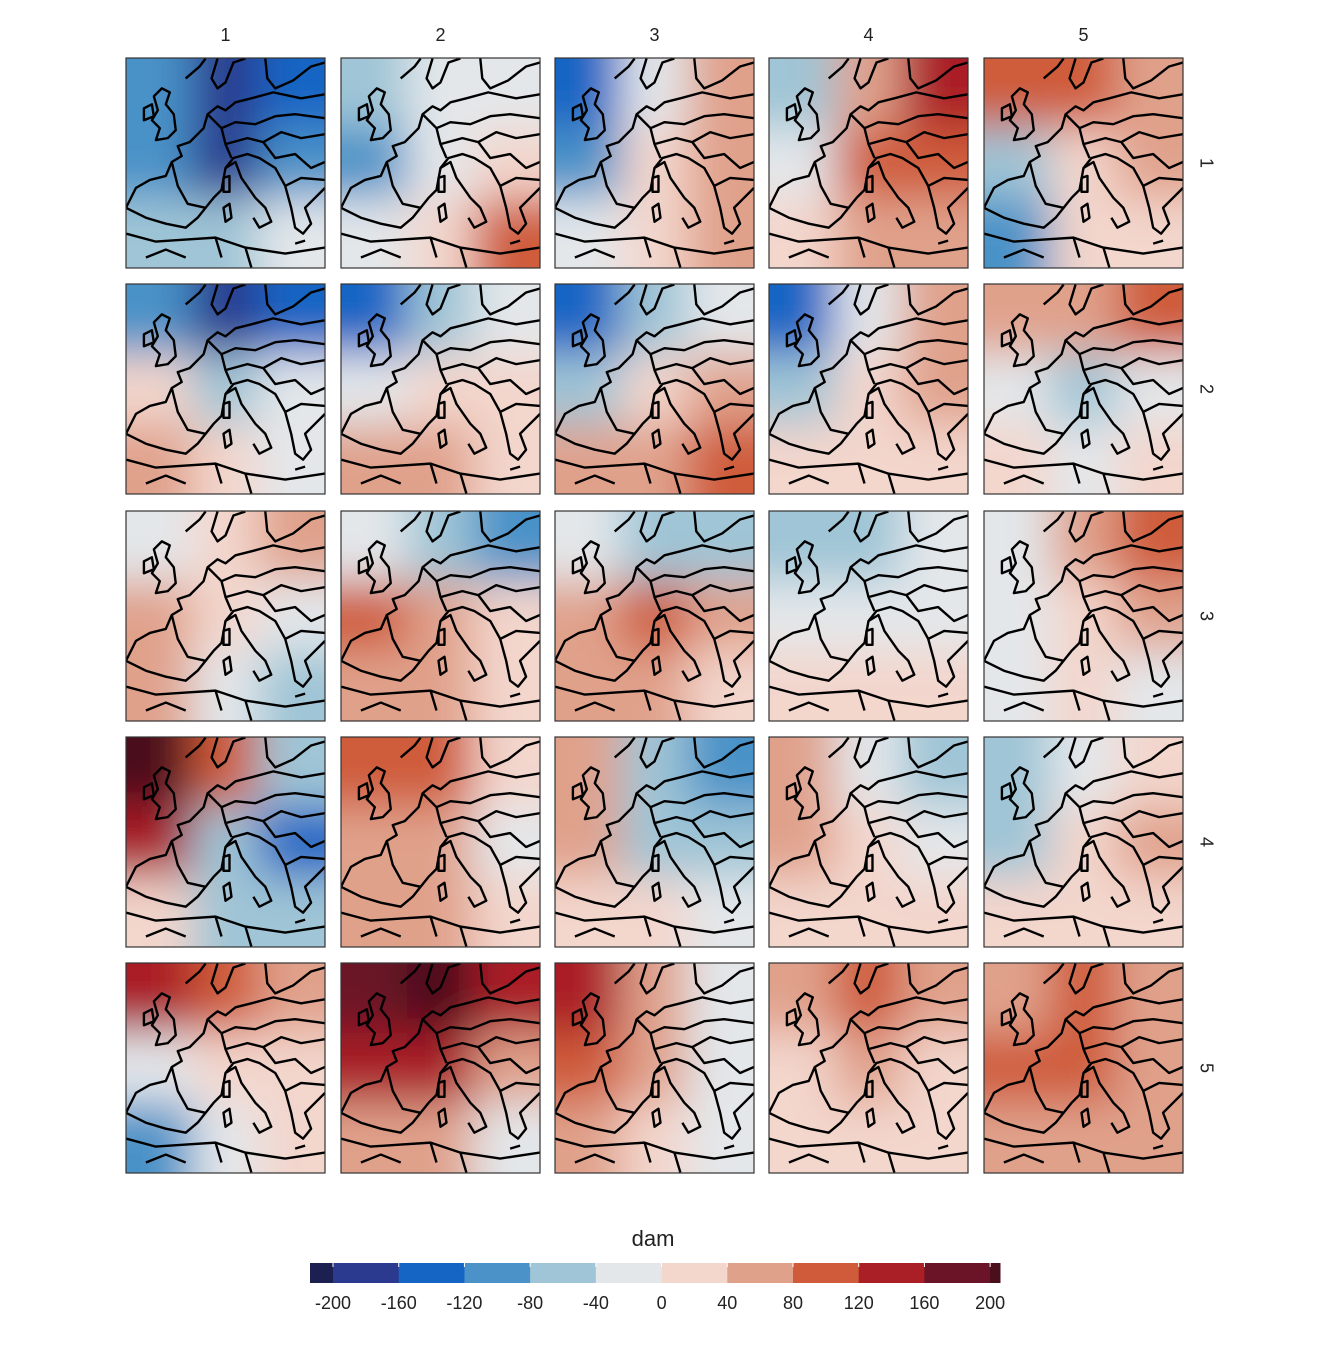 This screenshot has height=1349, width=1344. I want to click on column-label: 4, so click(868, 35).